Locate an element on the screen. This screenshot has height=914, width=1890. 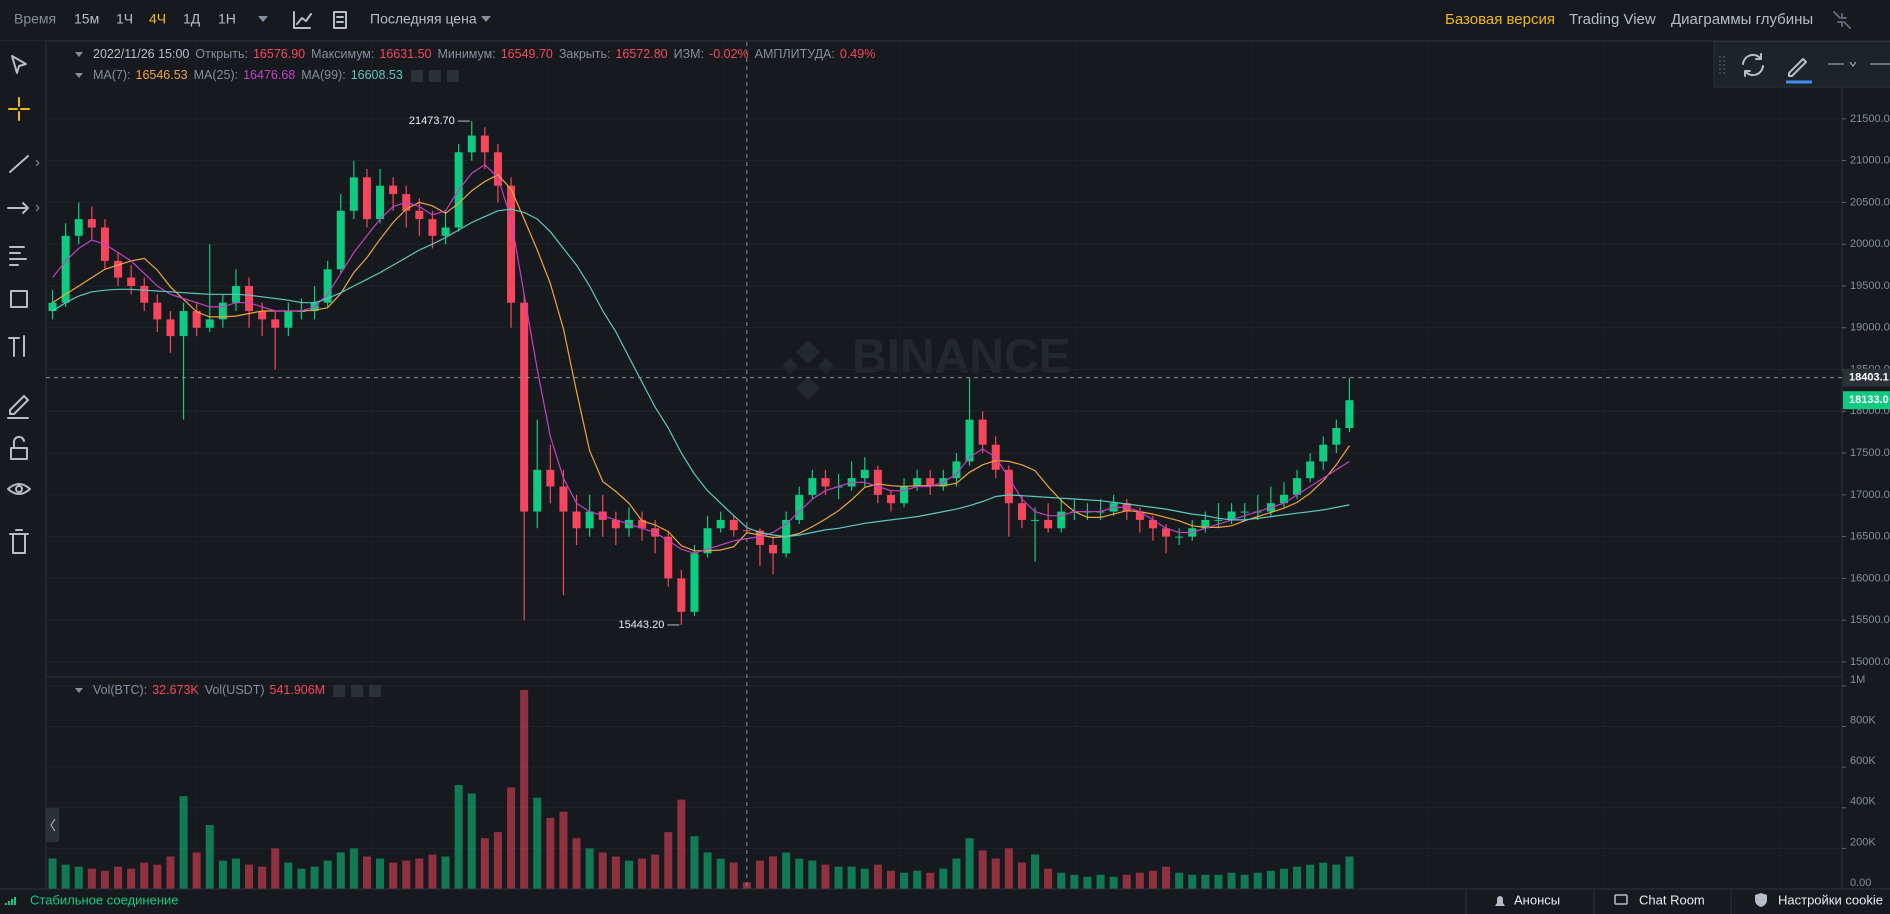
view-link: Диаграммы глубины is located at coordinates (1742, 19).